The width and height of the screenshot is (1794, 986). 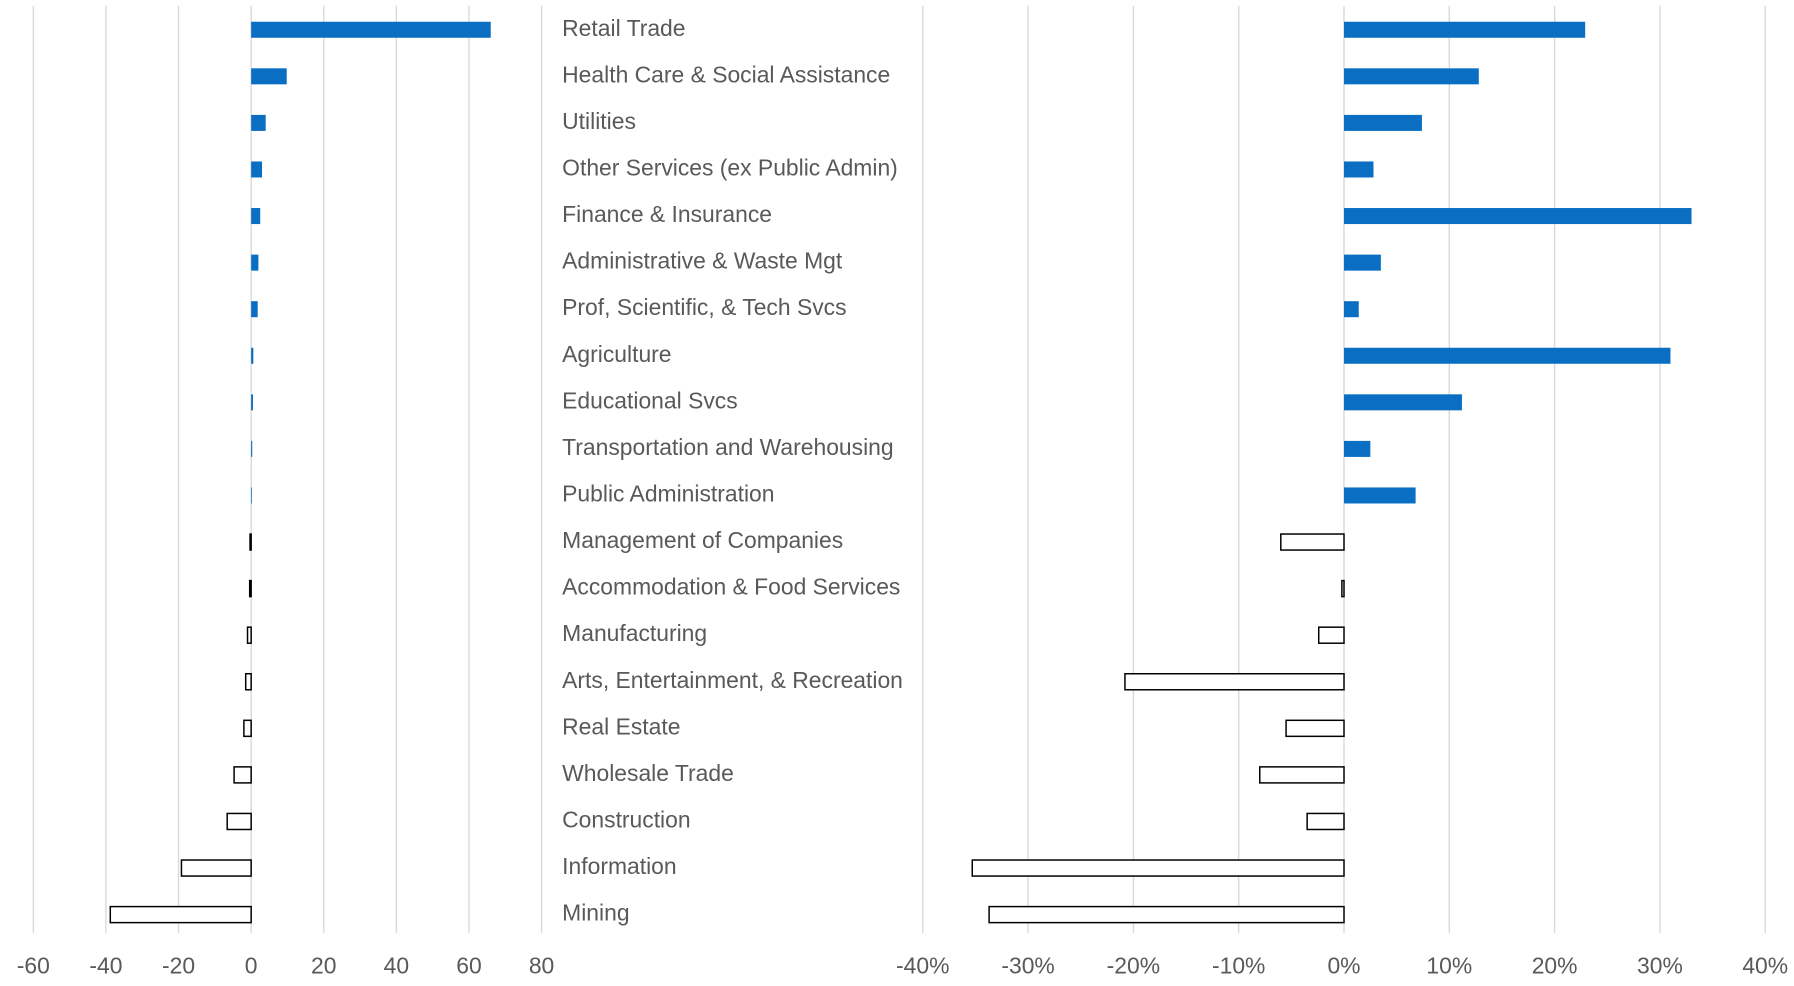 I want to click on category-label: Finance & Insurance, so click(x=667, y=214).